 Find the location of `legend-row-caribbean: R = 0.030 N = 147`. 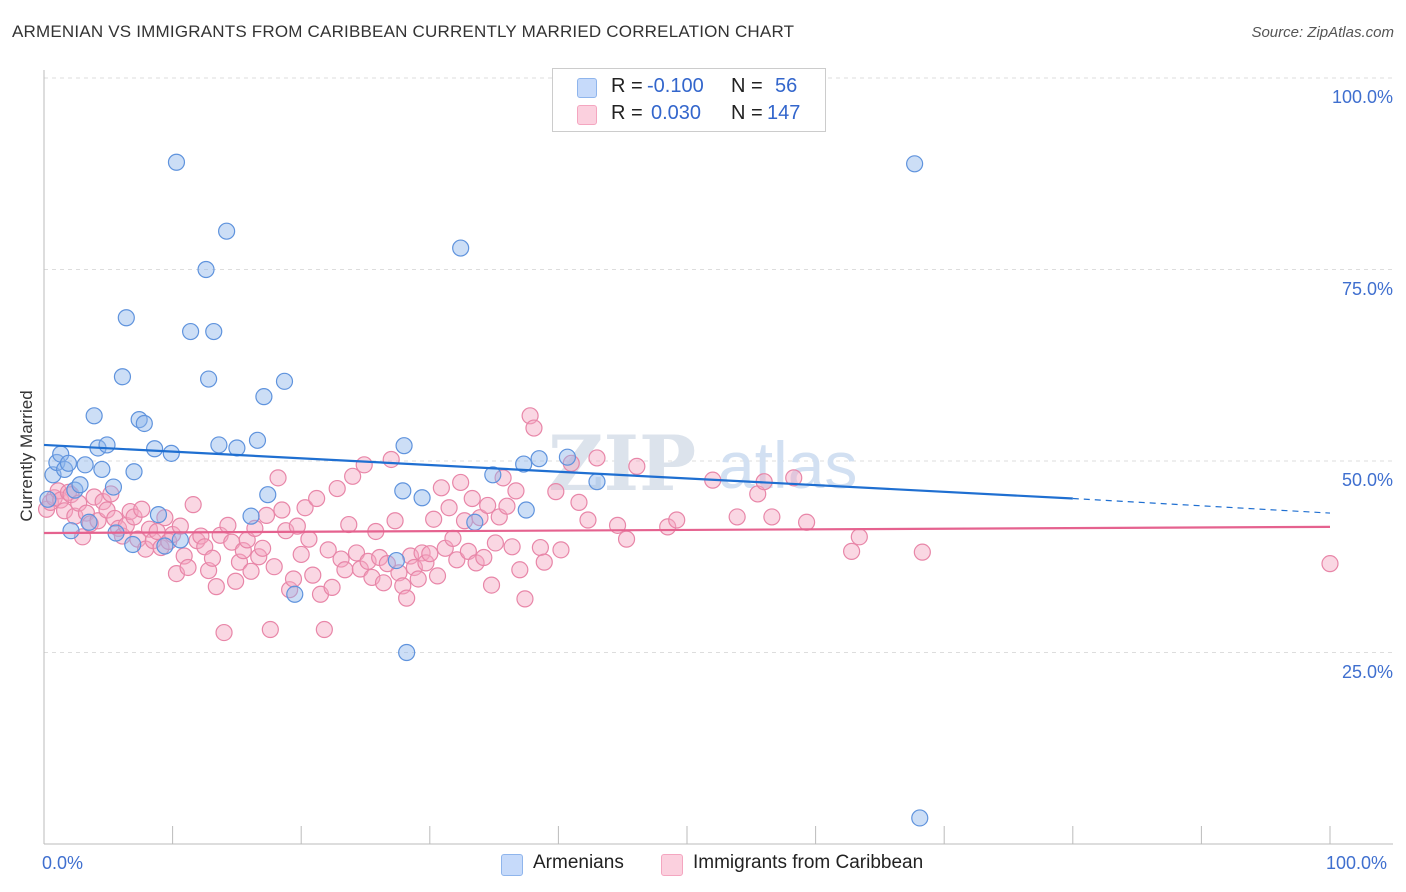

legend-row-caribbean: R = 0.030 N = 147 is located at coordinates (689, 114).